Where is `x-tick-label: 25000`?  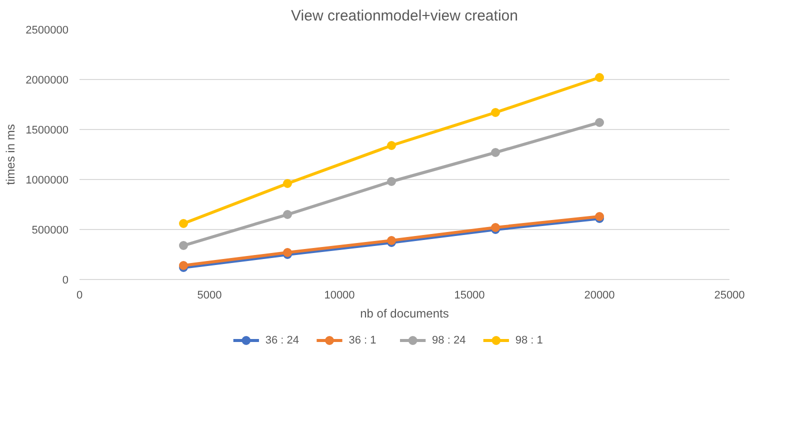 x-tick-label: 25000 is located at coordinates (729, 296).